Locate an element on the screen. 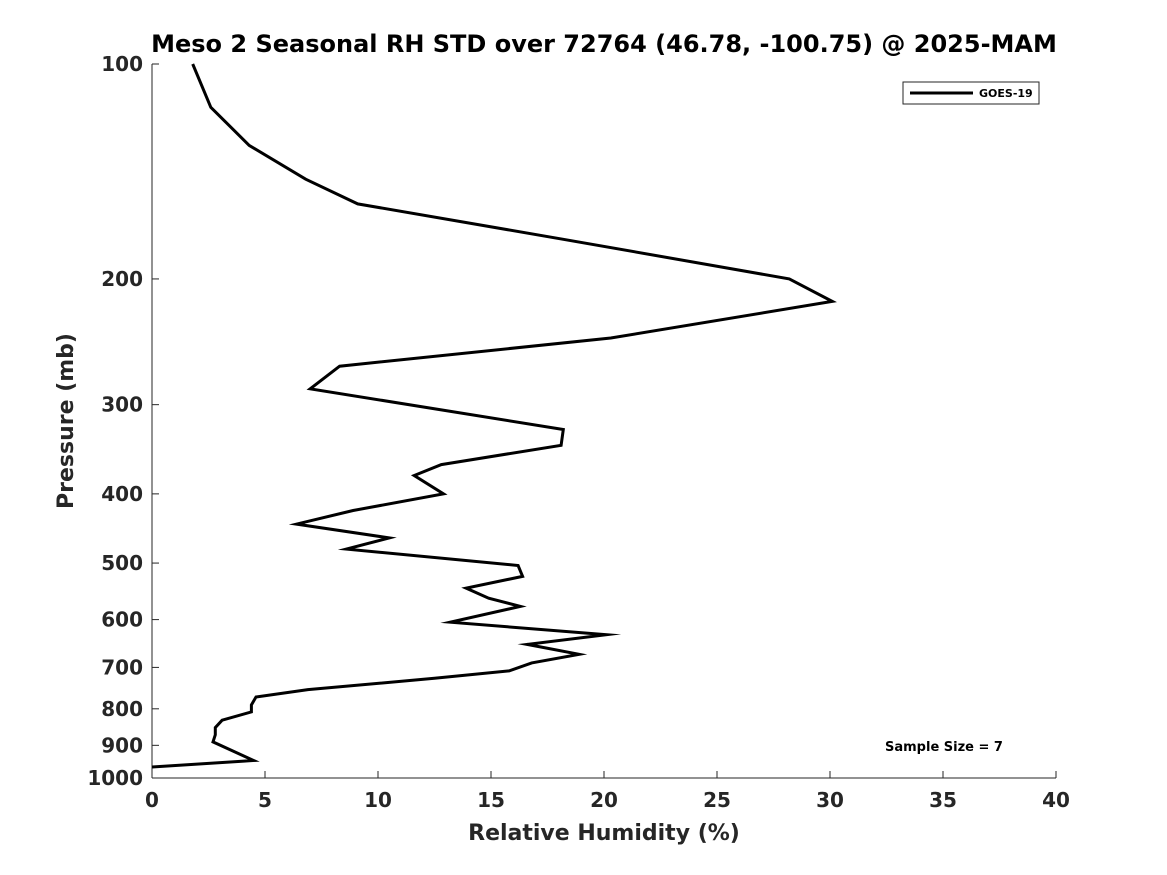  legend-entry-goes-19: GOES-19 is located at coordinates (1006, 93).